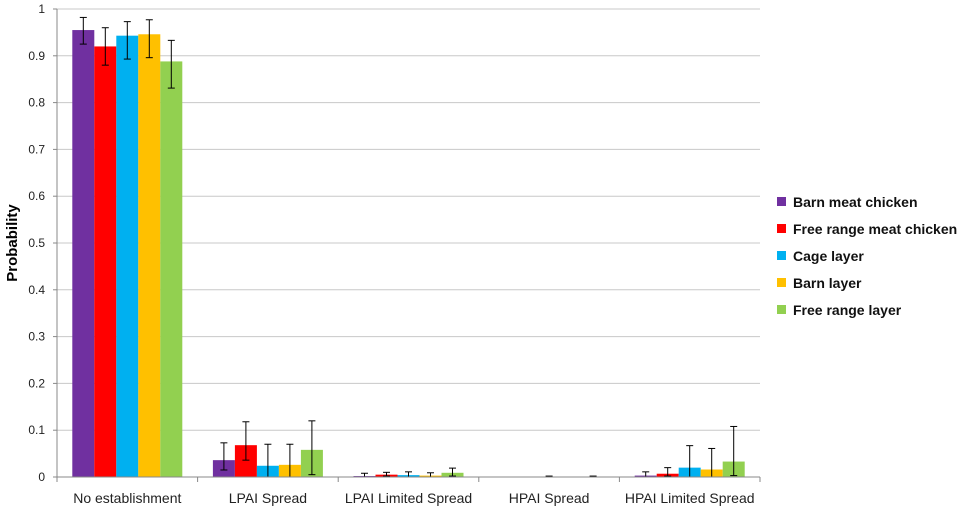 The height and width of the screenshot is (512, 965). Describe the element at coordinates (690, 498) in the screenshot. I see `category-label: HPAI Limited Spread` at that location.